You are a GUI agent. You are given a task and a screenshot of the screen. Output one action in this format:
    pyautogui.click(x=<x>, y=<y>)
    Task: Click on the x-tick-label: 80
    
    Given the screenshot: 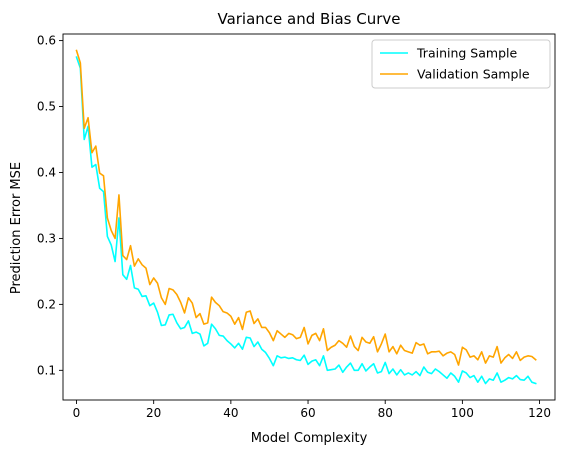 What is the action you would take?
    pyautogui.click(x=385, y=413)
    